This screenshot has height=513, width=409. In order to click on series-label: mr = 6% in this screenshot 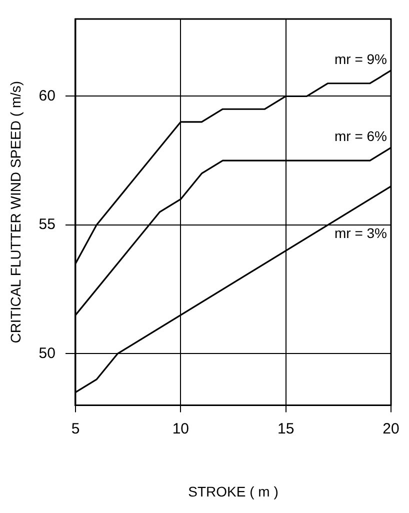, I will do `click(360, 136)`.